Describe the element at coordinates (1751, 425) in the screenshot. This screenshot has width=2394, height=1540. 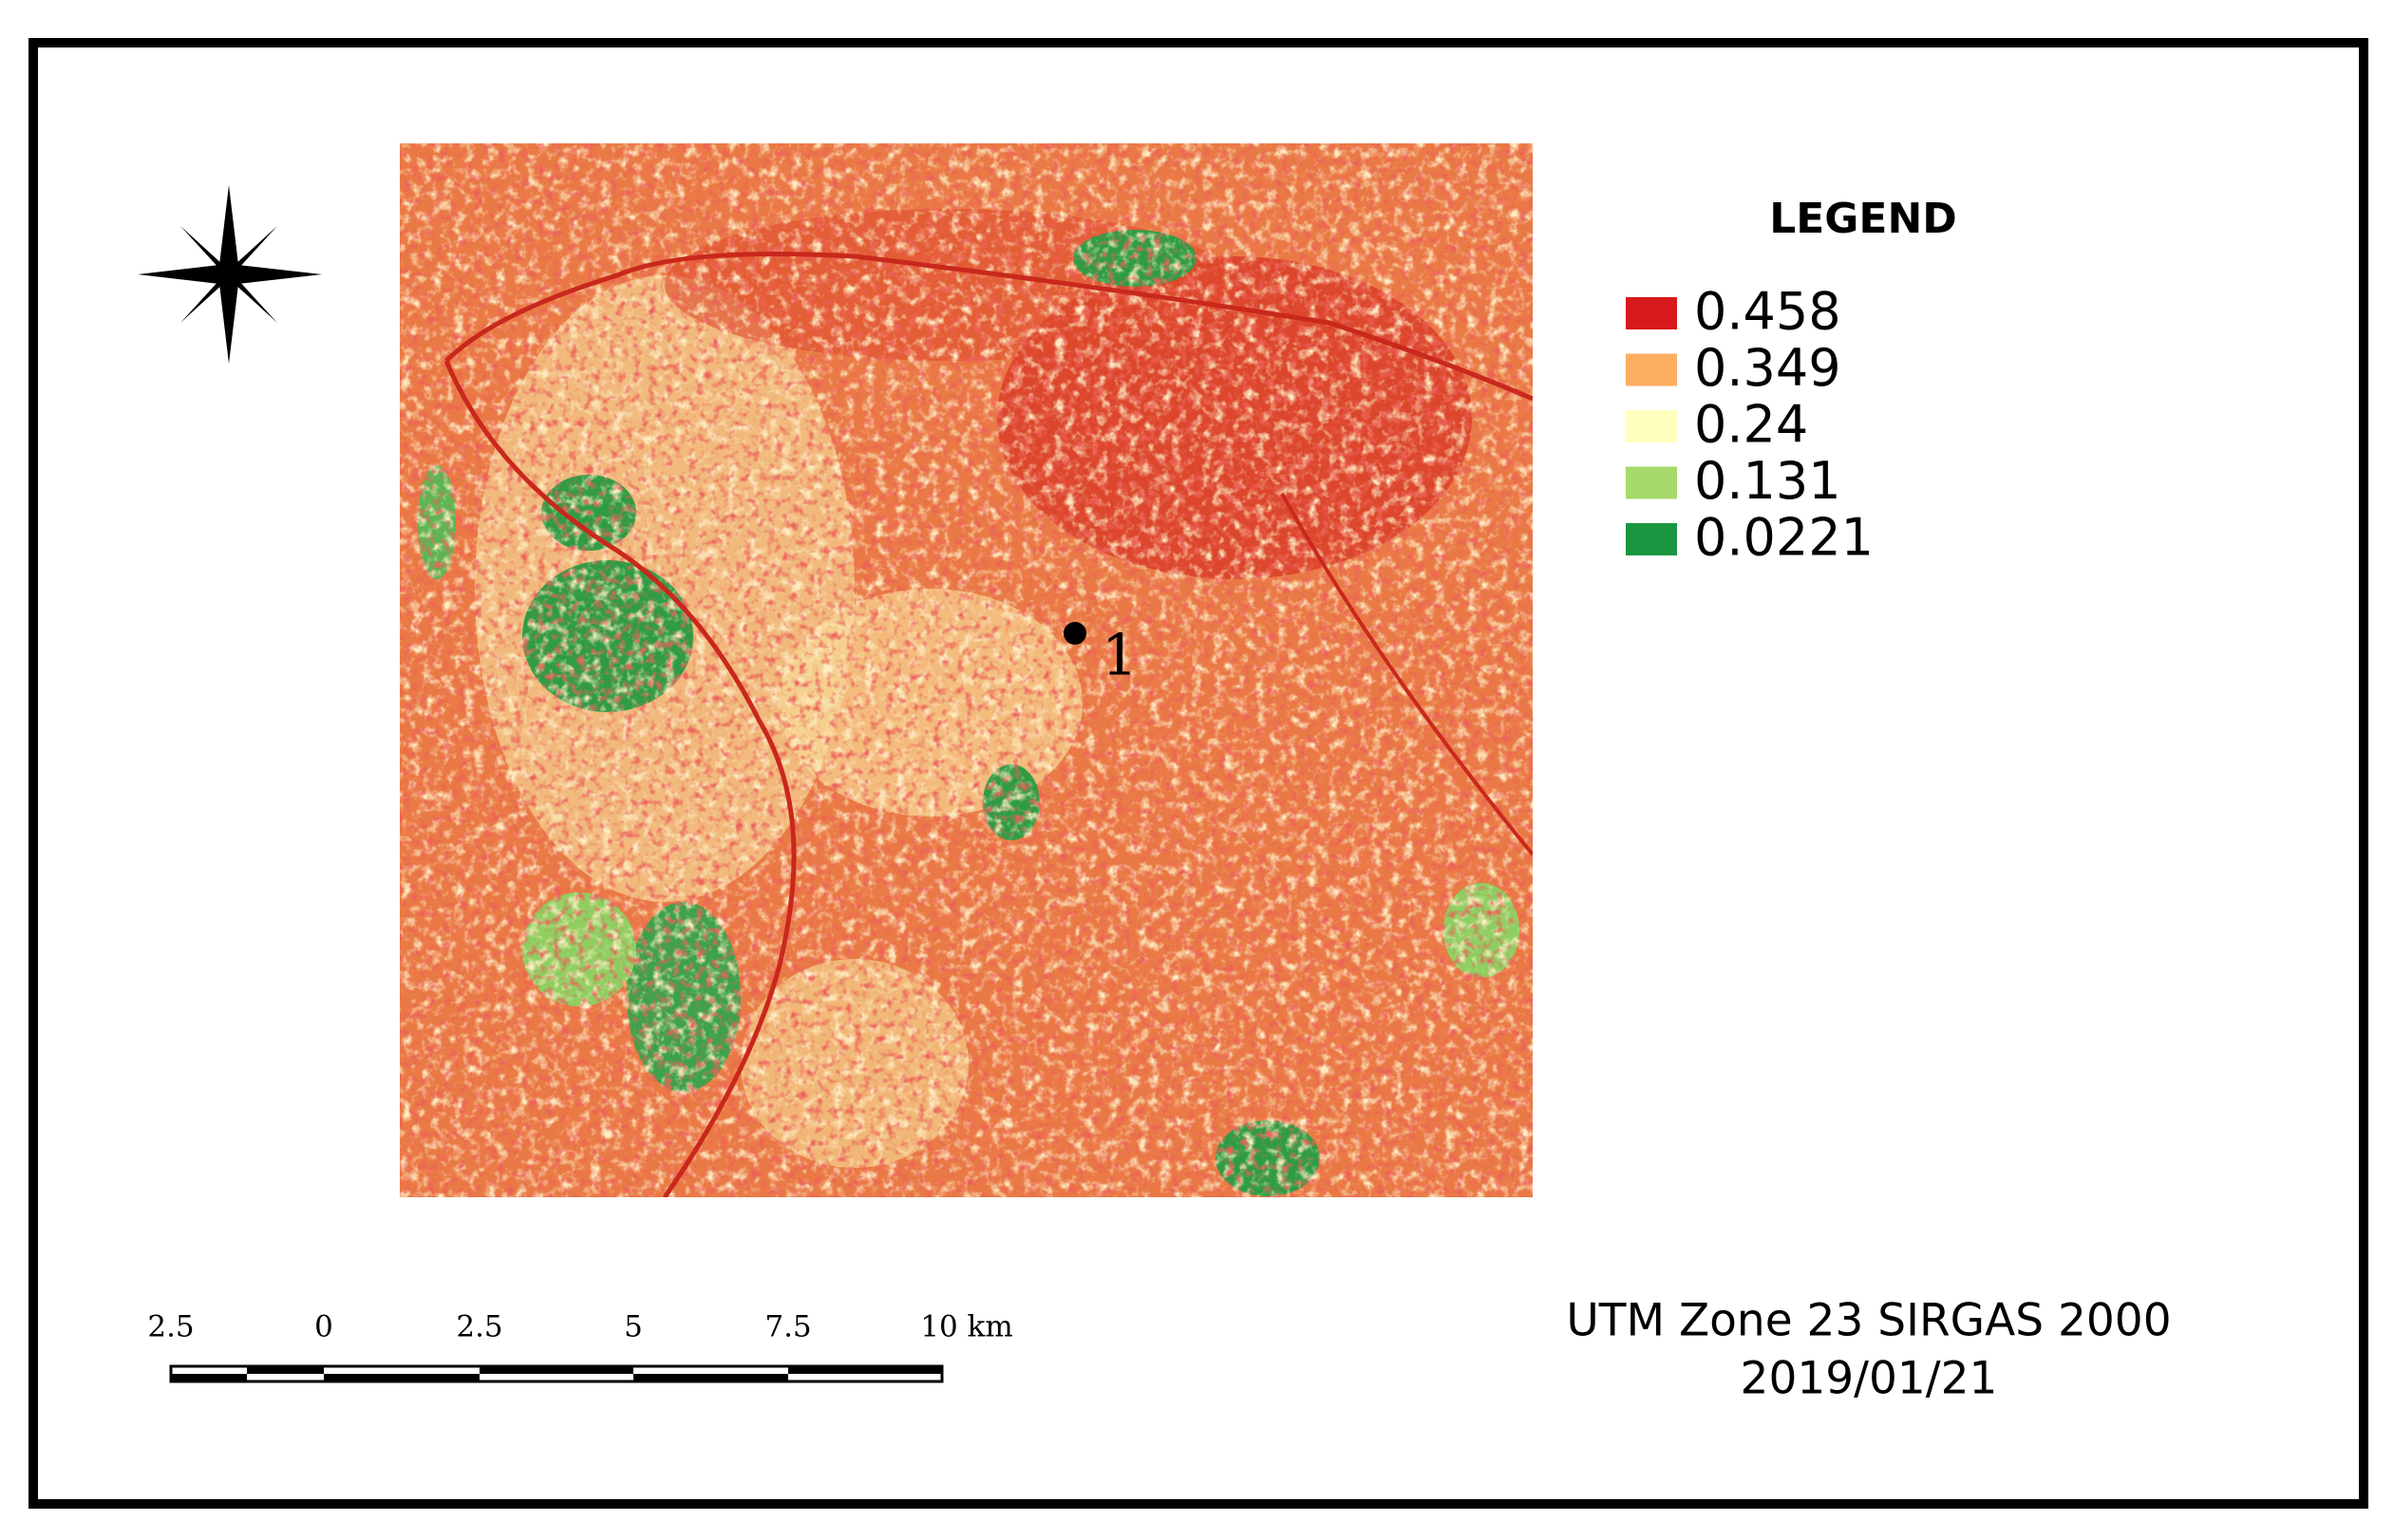
I see `legend-label: 0.24` at that location.